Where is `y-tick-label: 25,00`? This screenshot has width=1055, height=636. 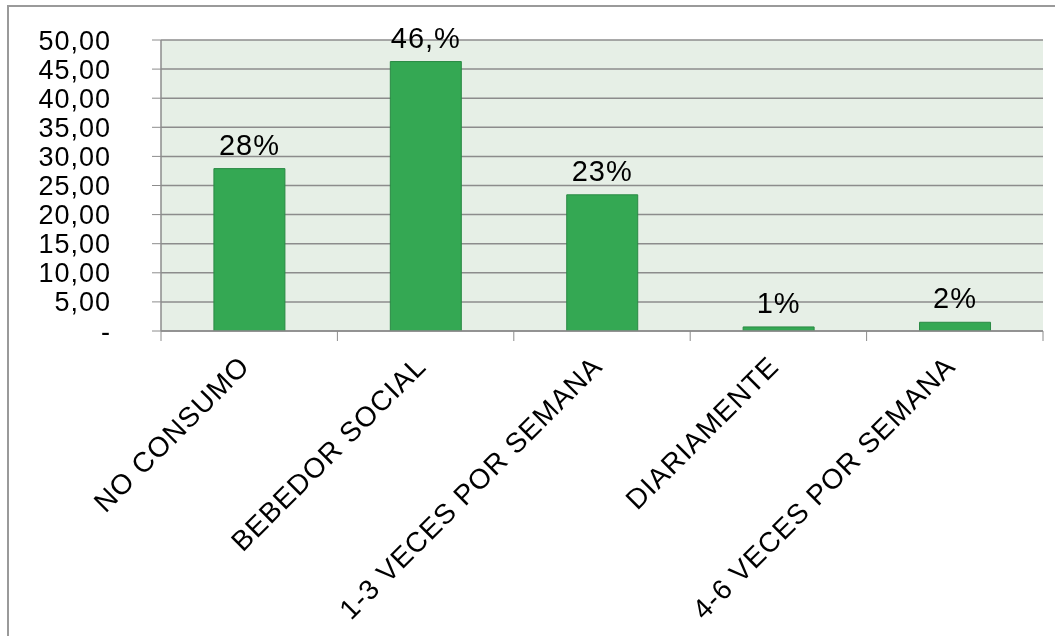
y-tick-label: 25,00 is located at coordinates (74, 186).